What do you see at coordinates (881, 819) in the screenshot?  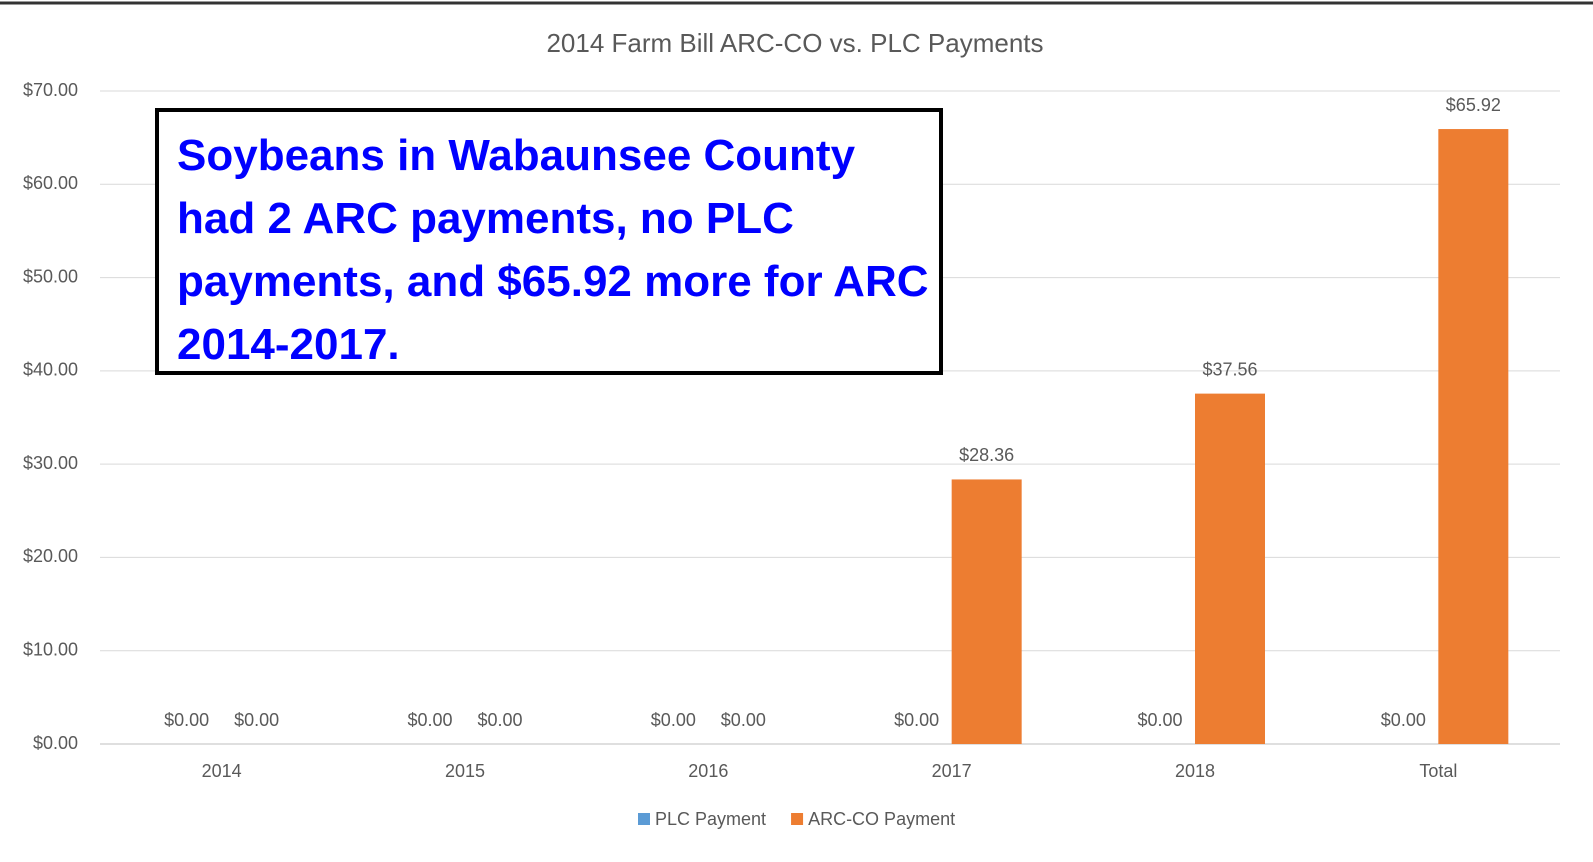 I see `legend-label: ARC-CO Payment` at bounding box center [881, 819].